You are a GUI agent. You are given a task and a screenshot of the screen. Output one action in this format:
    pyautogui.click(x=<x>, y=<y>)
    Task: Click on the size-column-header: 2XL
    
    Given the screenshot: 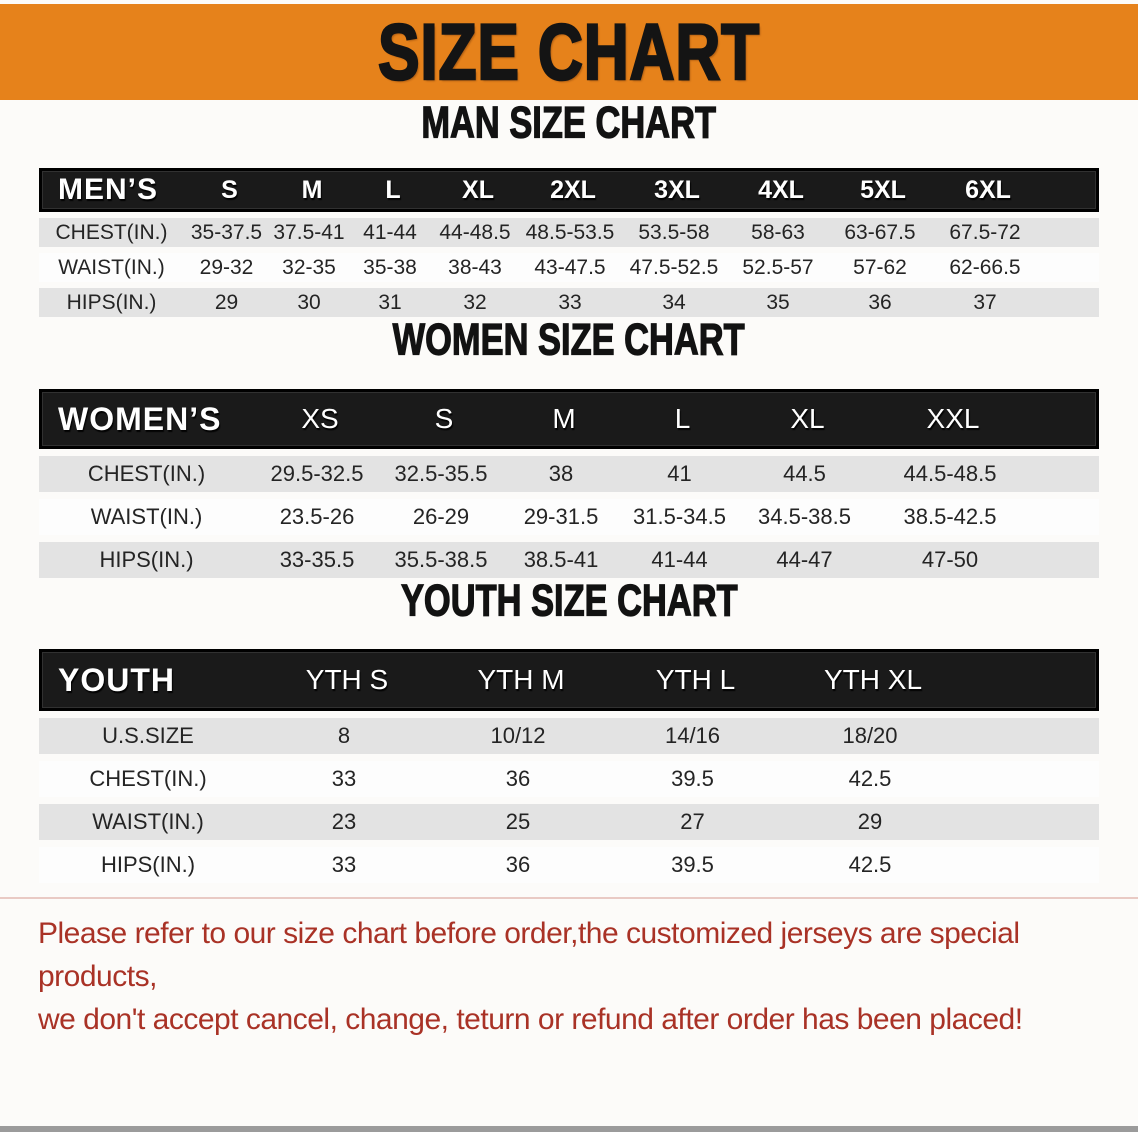 What is the action you would take?
    pyautogui.click(x=573, y=189)
    